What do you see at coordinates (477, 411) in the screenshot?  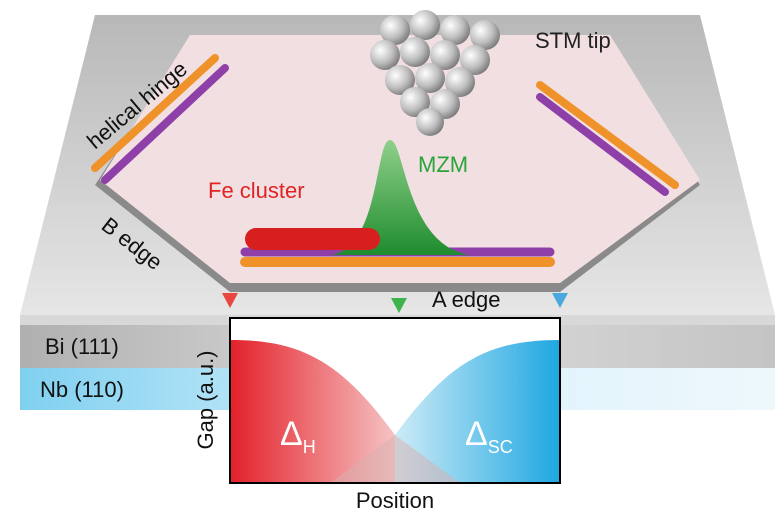 I see `gap-sc-area` at bounding box center [477, 411].